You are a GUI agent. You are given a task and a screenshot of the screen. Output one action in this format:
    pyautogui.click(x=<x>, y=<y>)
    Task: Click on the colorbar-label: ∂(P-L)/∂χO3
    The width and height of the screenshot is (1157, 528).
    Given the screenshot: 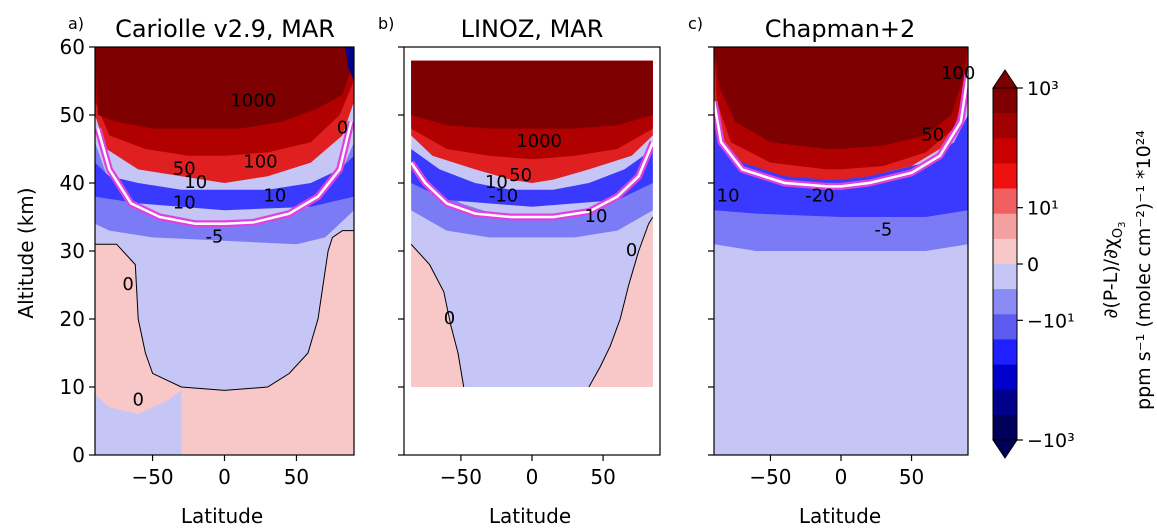 What is the action you would take?
    pyautogui.click(x=1114, y=270)
    